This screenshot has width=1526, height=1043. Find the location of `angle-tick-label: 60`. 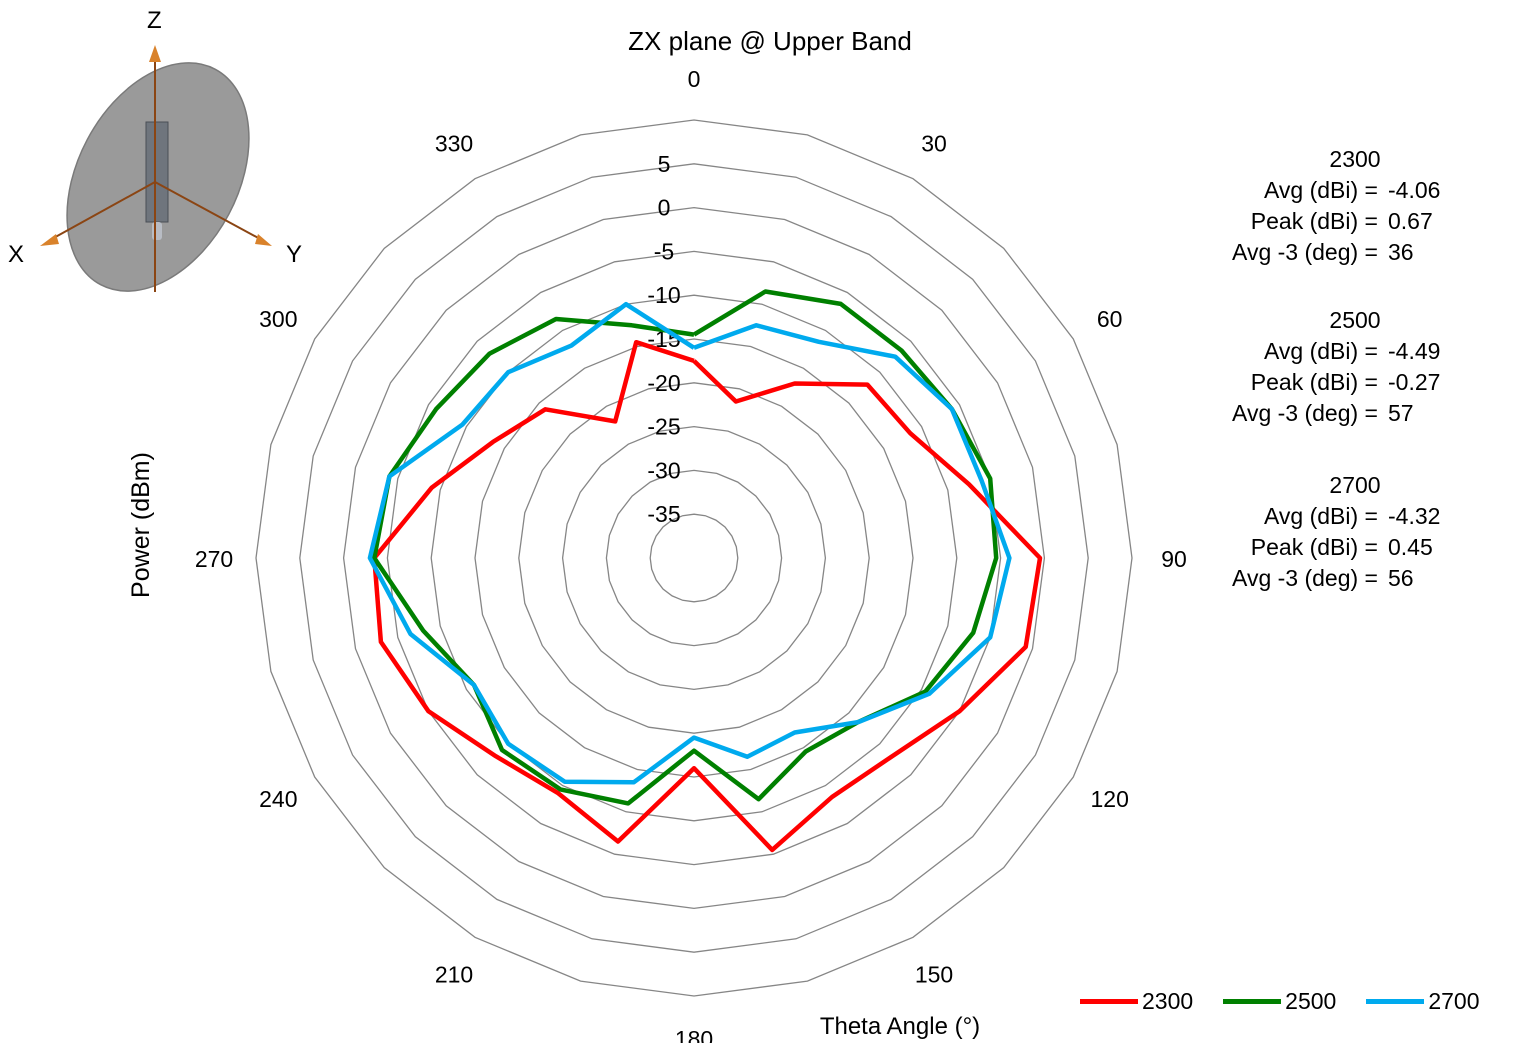

angle-tick-label: 60 is located at coordinates (1110, 319).